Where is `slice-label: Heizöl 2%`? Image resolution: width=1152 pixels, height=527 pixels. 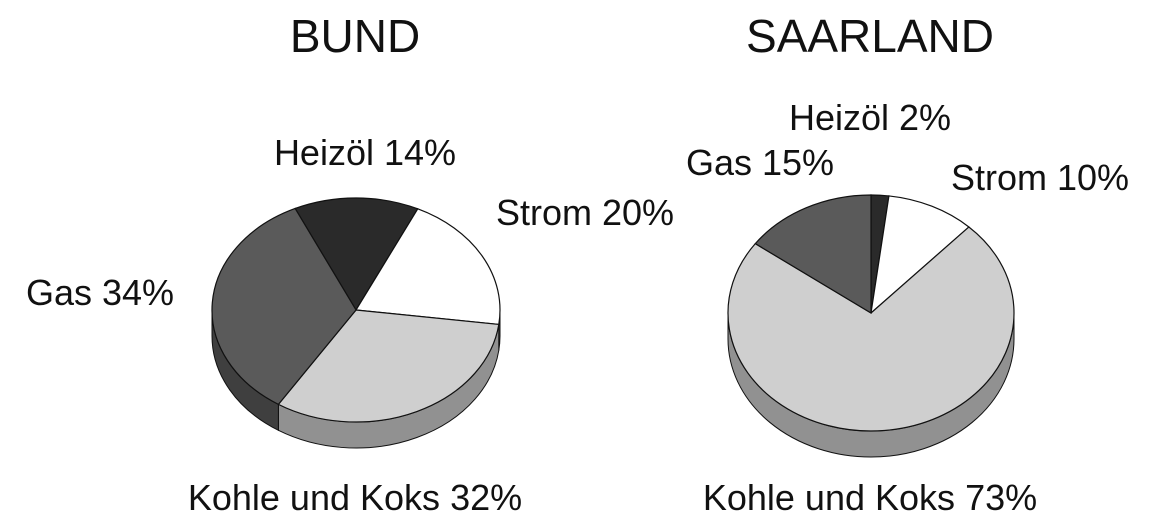
slice-label: Heizöl 2% is located at coordinates (870, 117).